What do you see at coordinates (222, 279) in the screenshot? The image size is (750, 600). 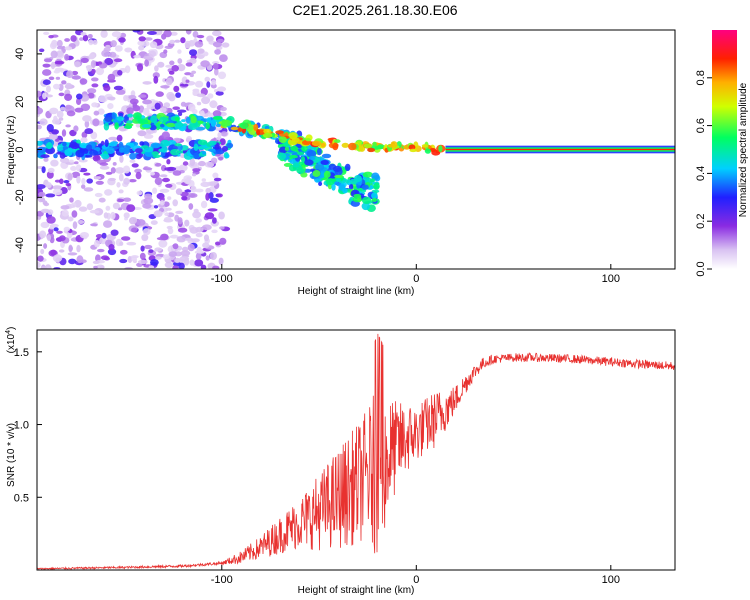 I see `spectrogram-xtick-label: -100` at bounding box center [222, 279].